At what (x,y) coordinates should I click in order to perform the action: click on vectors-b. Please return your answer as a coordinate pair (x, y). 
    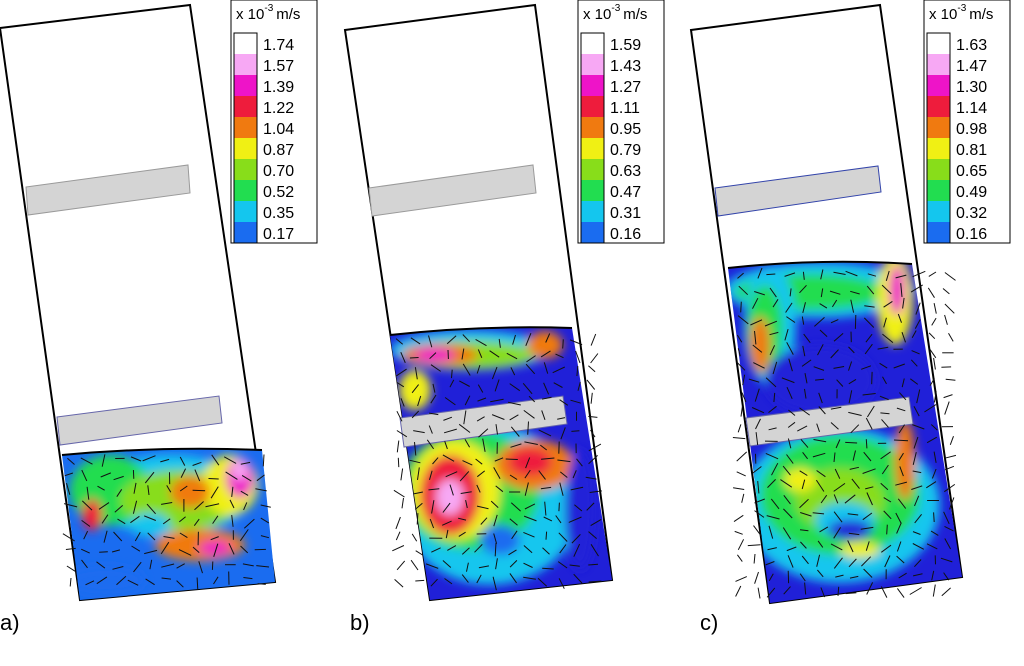
    Looking at the image, I should click on (497, 462).